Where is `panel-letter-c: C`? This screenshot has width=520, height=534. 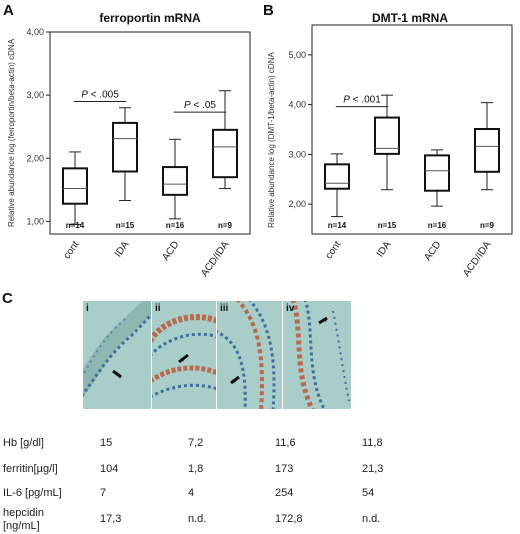
panel-letter-c: C is located at coordinates (7, 298).